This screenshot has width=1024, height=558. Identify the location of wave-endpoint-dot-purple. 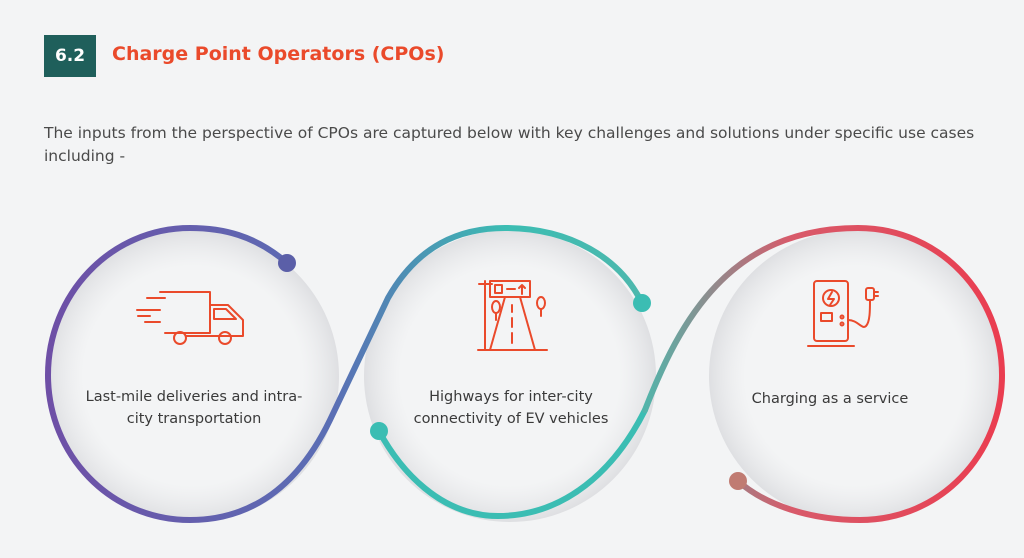
(287, 263).